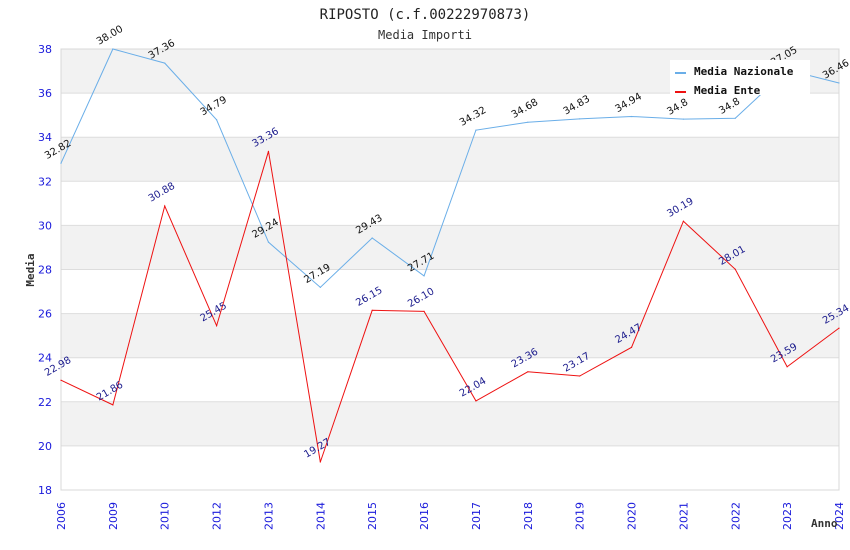 This screenshot has width=850, height=550. I want to click on x-tick-label: 2022, so click(735, 516).